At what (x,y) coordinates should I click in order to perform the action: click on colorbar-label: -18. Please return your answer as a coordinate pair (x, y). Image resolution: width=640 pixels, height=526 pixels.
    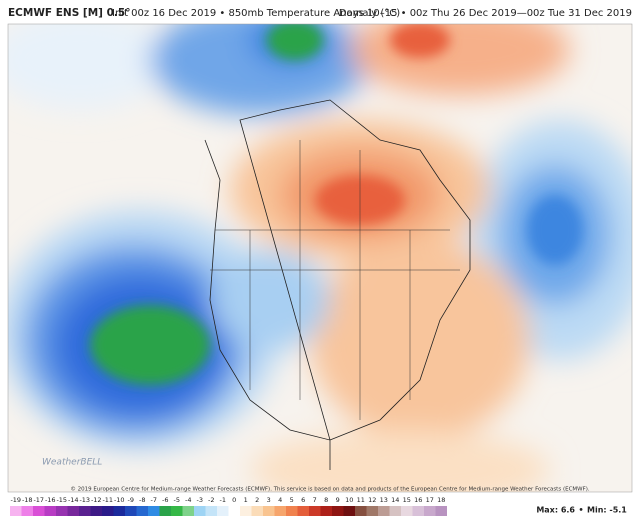
    Looking at the image, I should click on (27, 500).